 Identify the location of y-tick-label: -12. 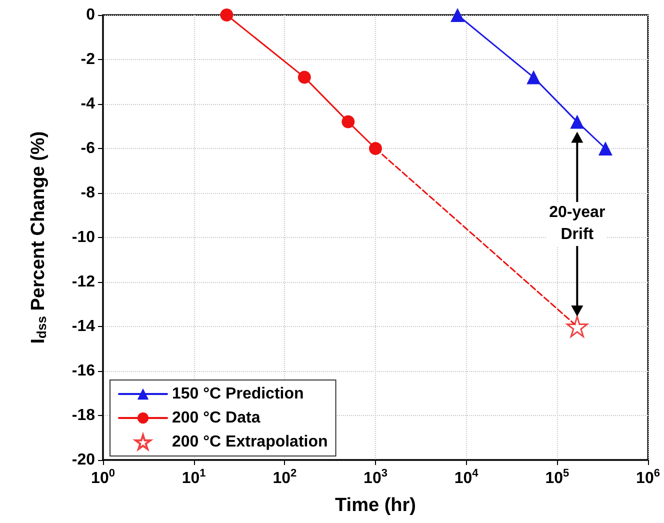
(84, 282).